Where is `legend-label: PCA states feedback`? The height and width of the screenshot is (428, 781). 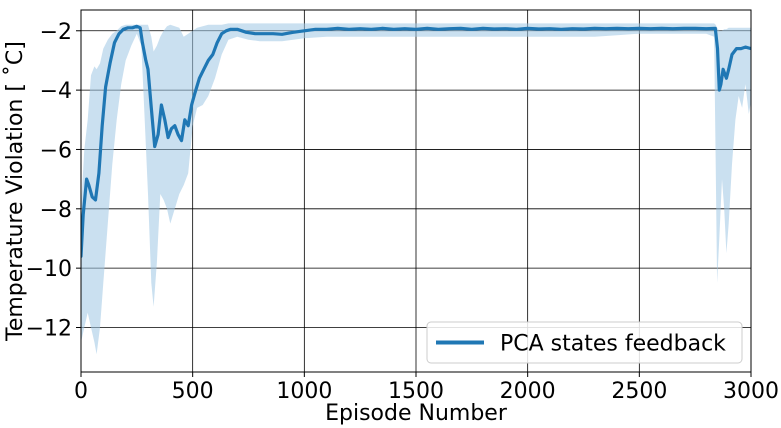 legend-label: PCA states feedback is located at coordinates (613, 344).